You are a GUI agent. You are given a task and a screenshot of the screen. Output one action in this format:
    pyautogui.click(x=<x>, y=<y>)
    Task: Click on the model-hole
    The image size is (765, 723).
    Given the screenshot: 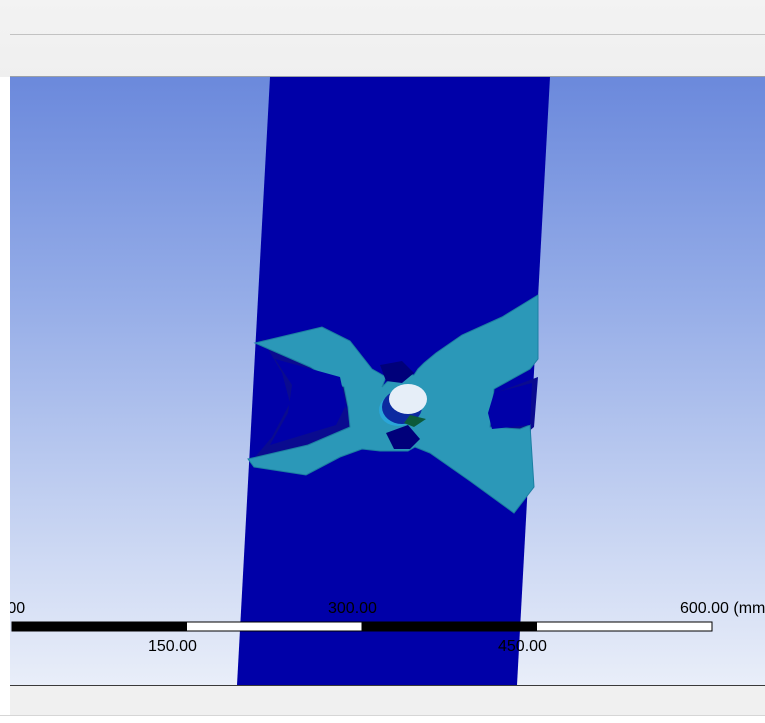 What is the action you would take?
    pyautogui.click(x=408, y=399)
    